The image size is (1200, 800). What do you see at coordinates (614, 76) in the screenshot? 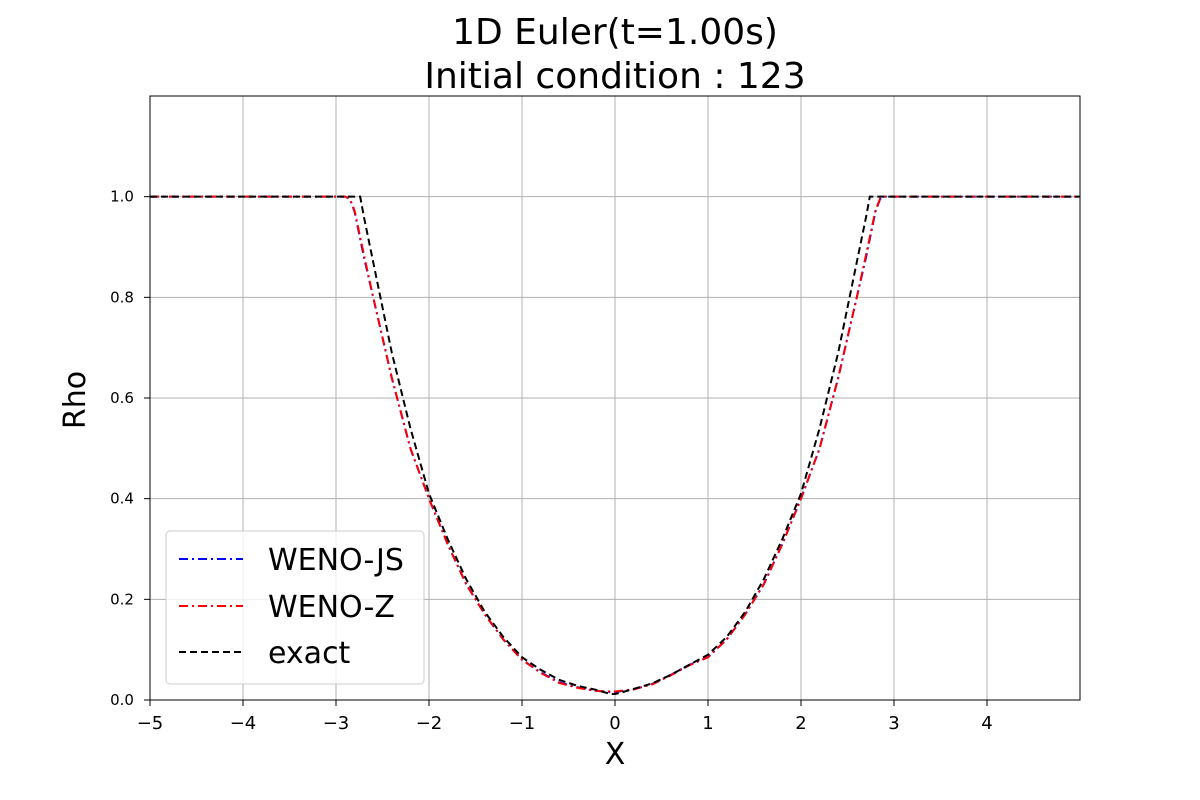
I see `chart-subtitle: Initial condition : 123` at bounding box center [614, 76].